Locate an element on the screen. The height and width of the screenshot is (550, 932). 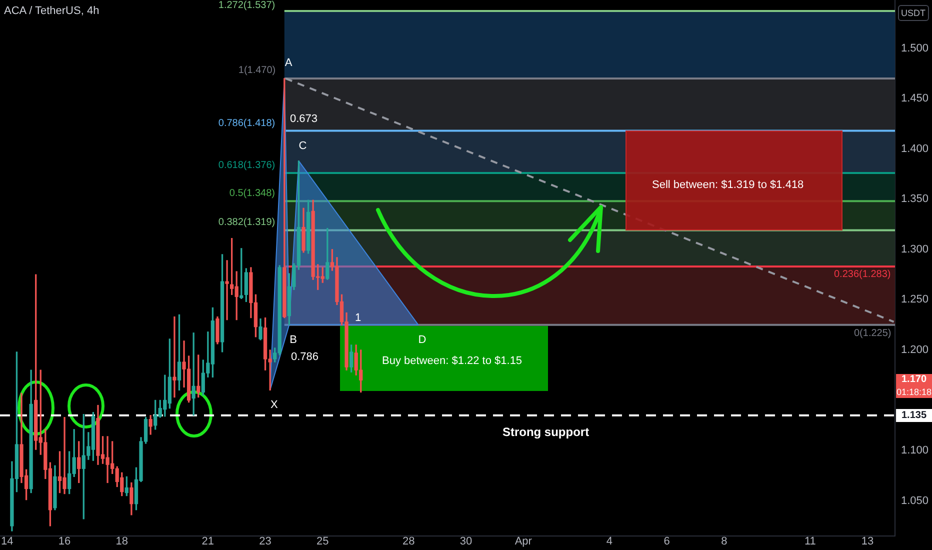
y-tick-label: 1.350 is located at coordinates (915, 199).